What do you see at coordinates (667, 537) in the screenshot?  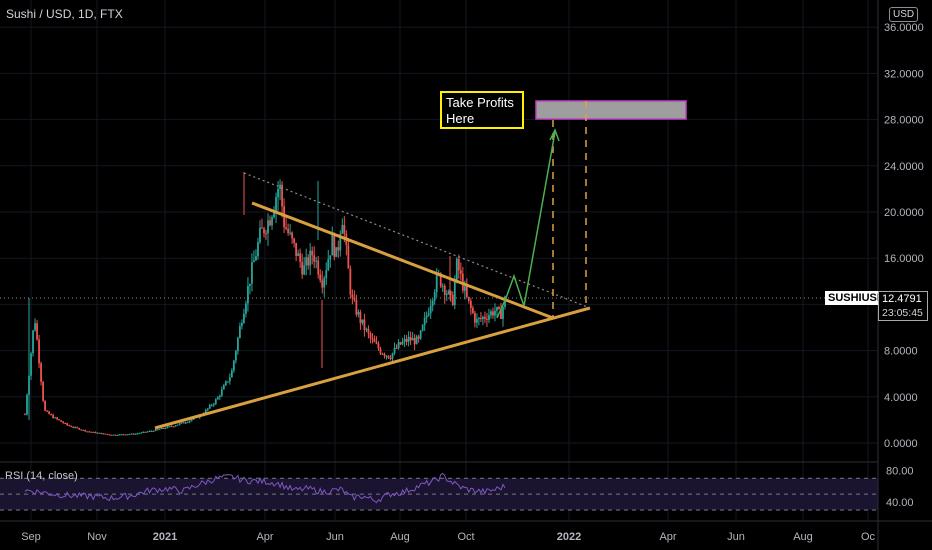 I see `x-tick-label: Apr` at bounding box center [667, 537].